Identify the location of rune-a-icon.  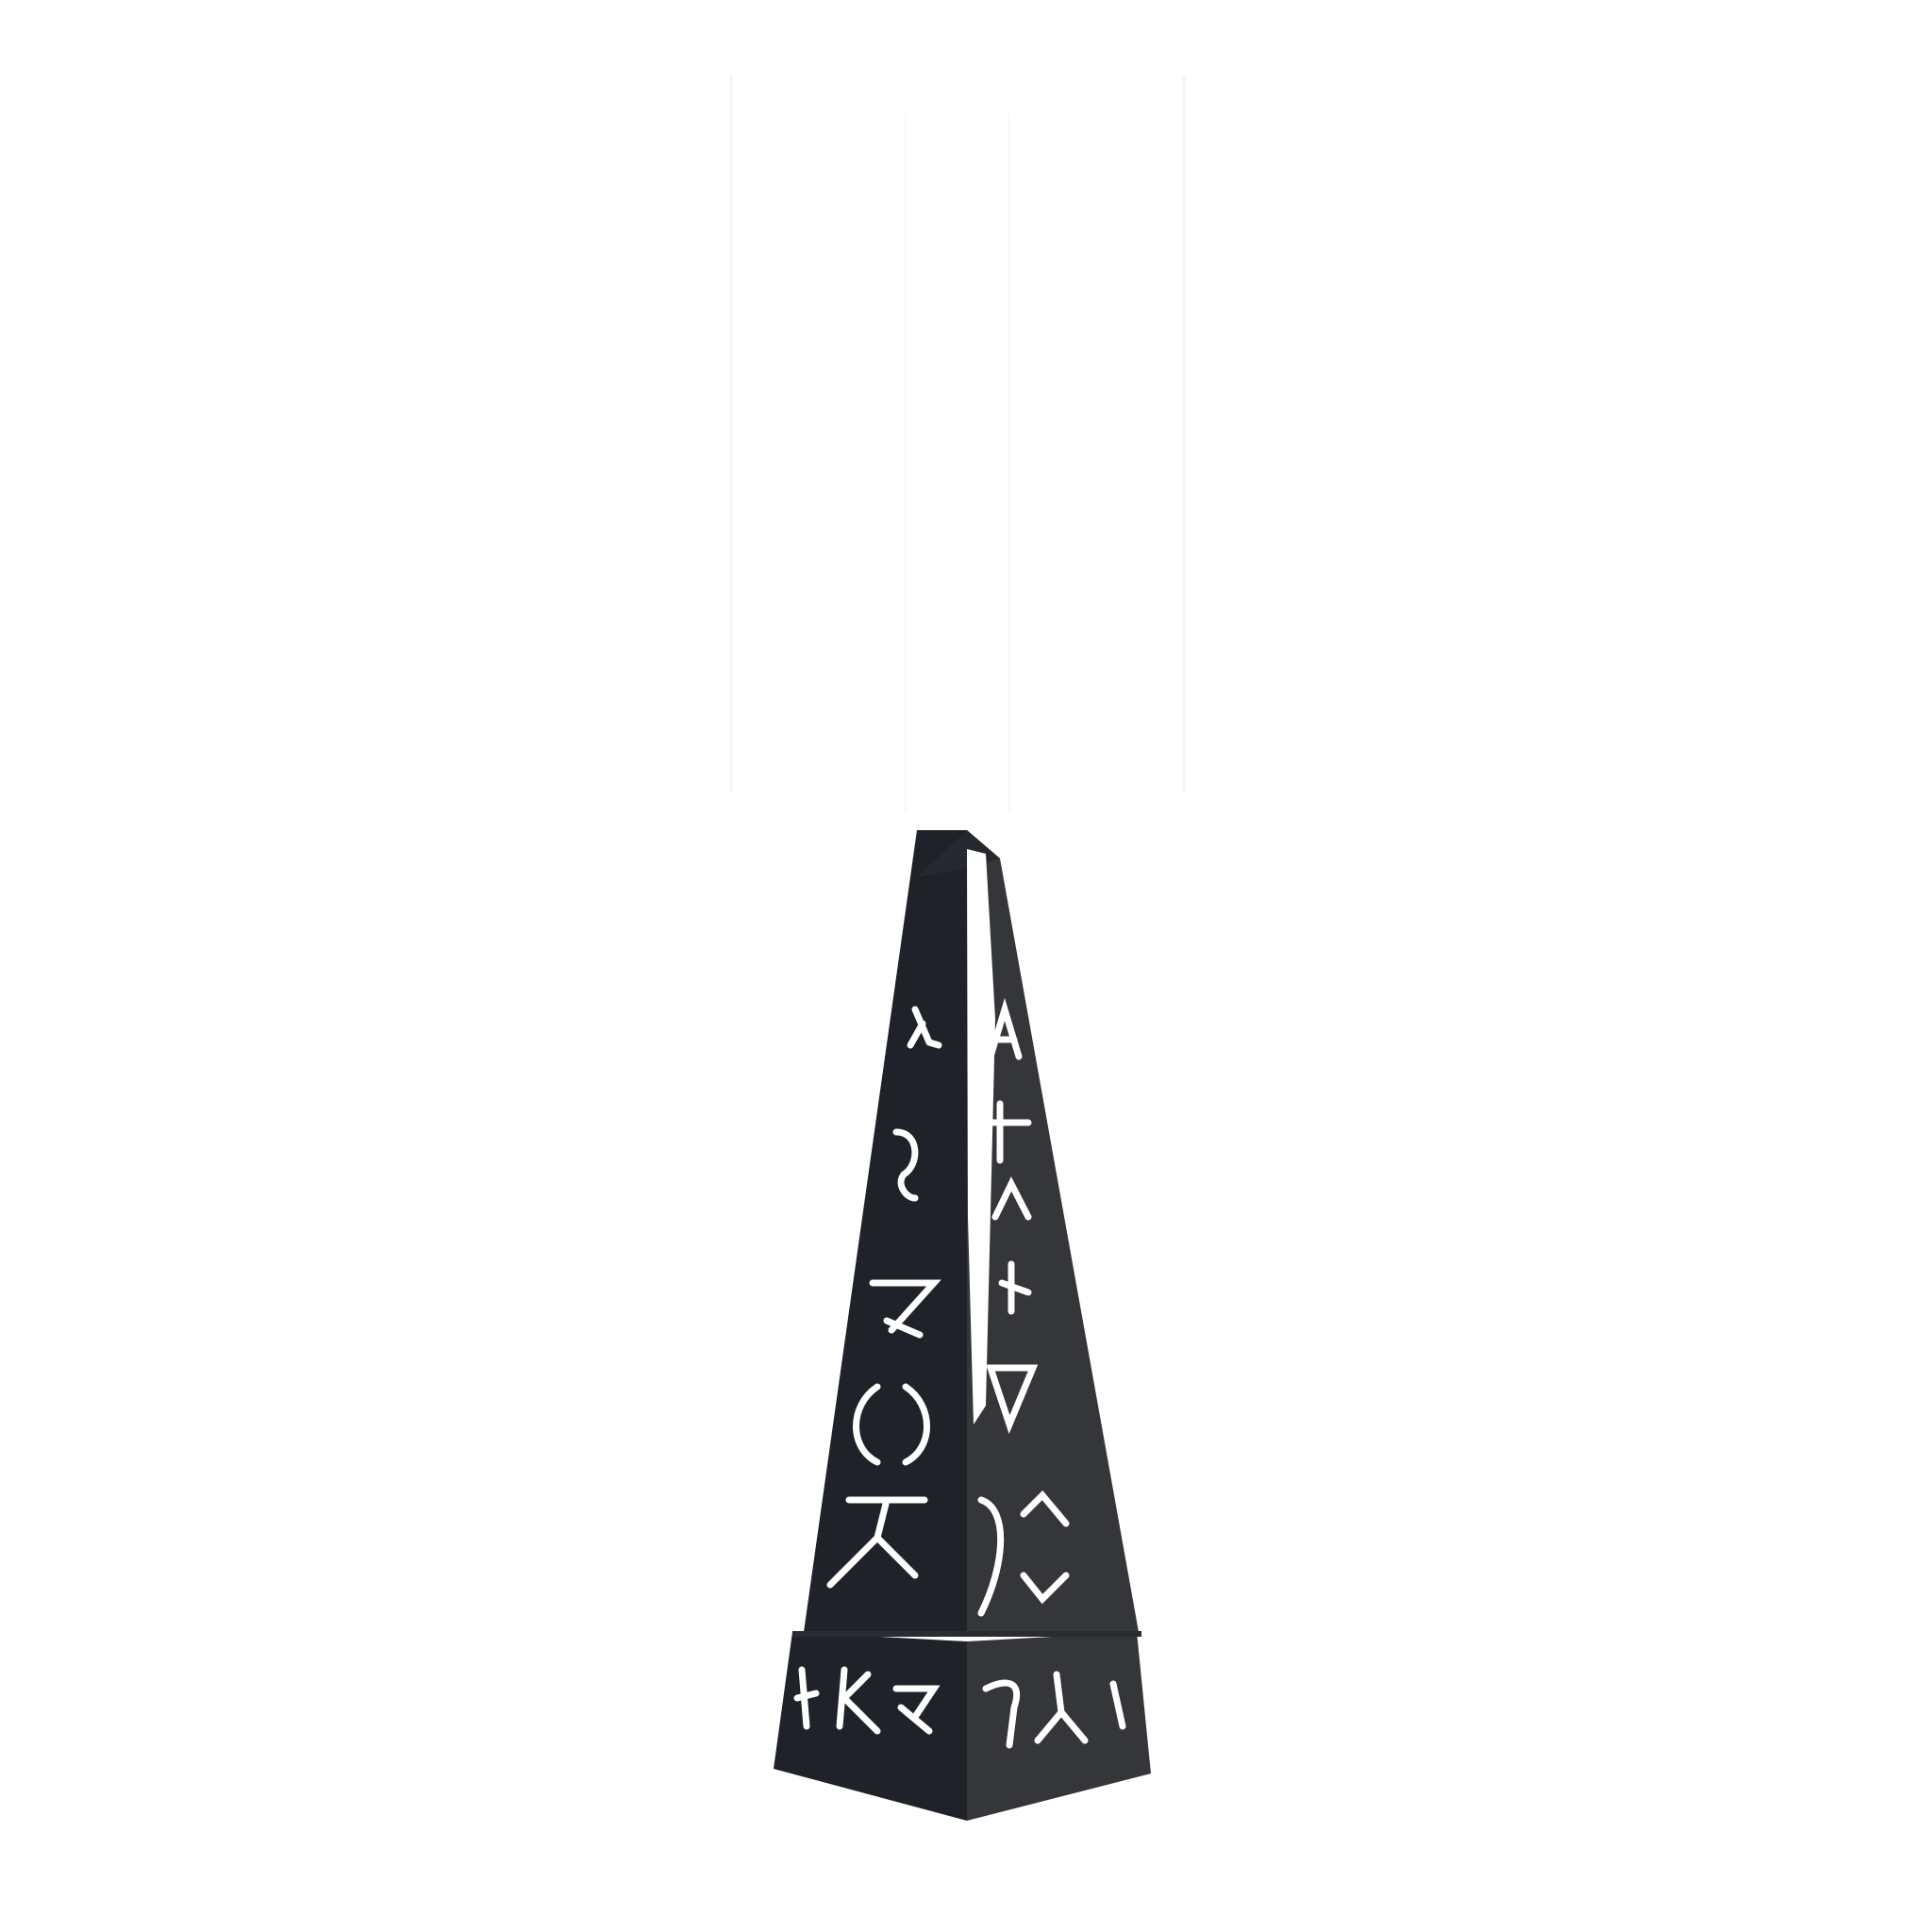
(1005, 1028).